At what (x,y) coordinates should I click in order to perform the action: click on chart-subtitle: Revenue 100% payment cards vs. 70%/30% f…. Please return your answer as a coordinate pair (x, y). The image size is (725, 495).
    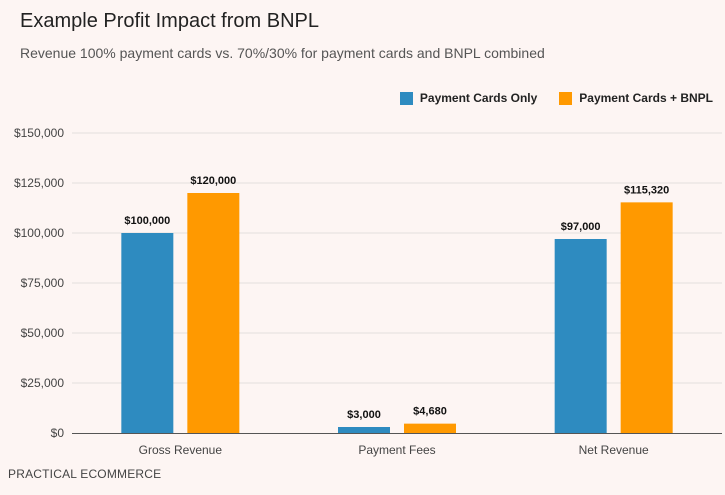
    Looking at the image, I should click on (282, 53).